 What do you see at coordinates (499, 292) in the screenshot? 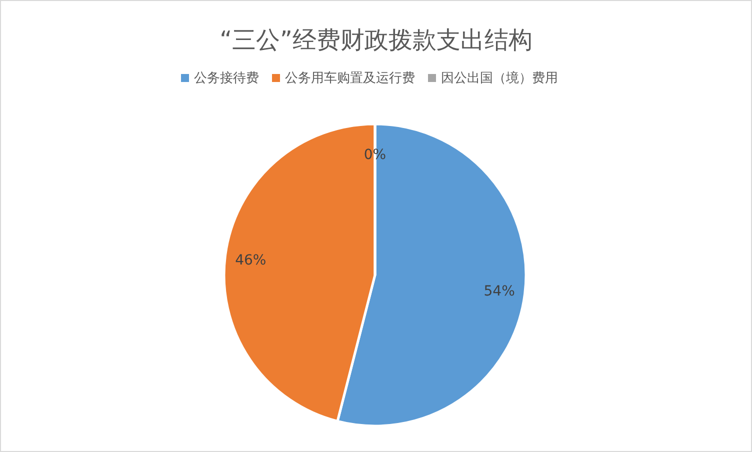
I see `data-label: 54%` at bounding box center [499, 292].